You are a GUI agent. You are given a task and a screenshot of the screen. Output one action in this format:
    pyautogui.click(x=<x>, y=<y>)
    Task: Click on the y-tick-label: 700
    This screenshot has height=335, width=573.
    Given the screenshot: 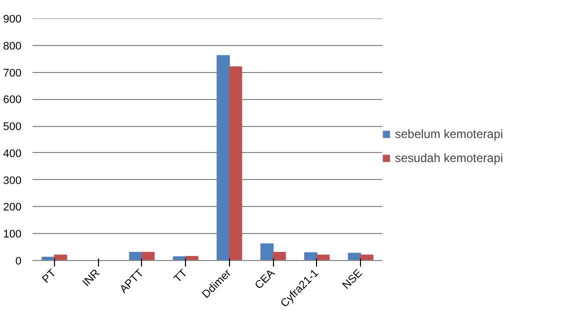 What is the action you would take?
    pyautogui.click(x=12, y=73)
    